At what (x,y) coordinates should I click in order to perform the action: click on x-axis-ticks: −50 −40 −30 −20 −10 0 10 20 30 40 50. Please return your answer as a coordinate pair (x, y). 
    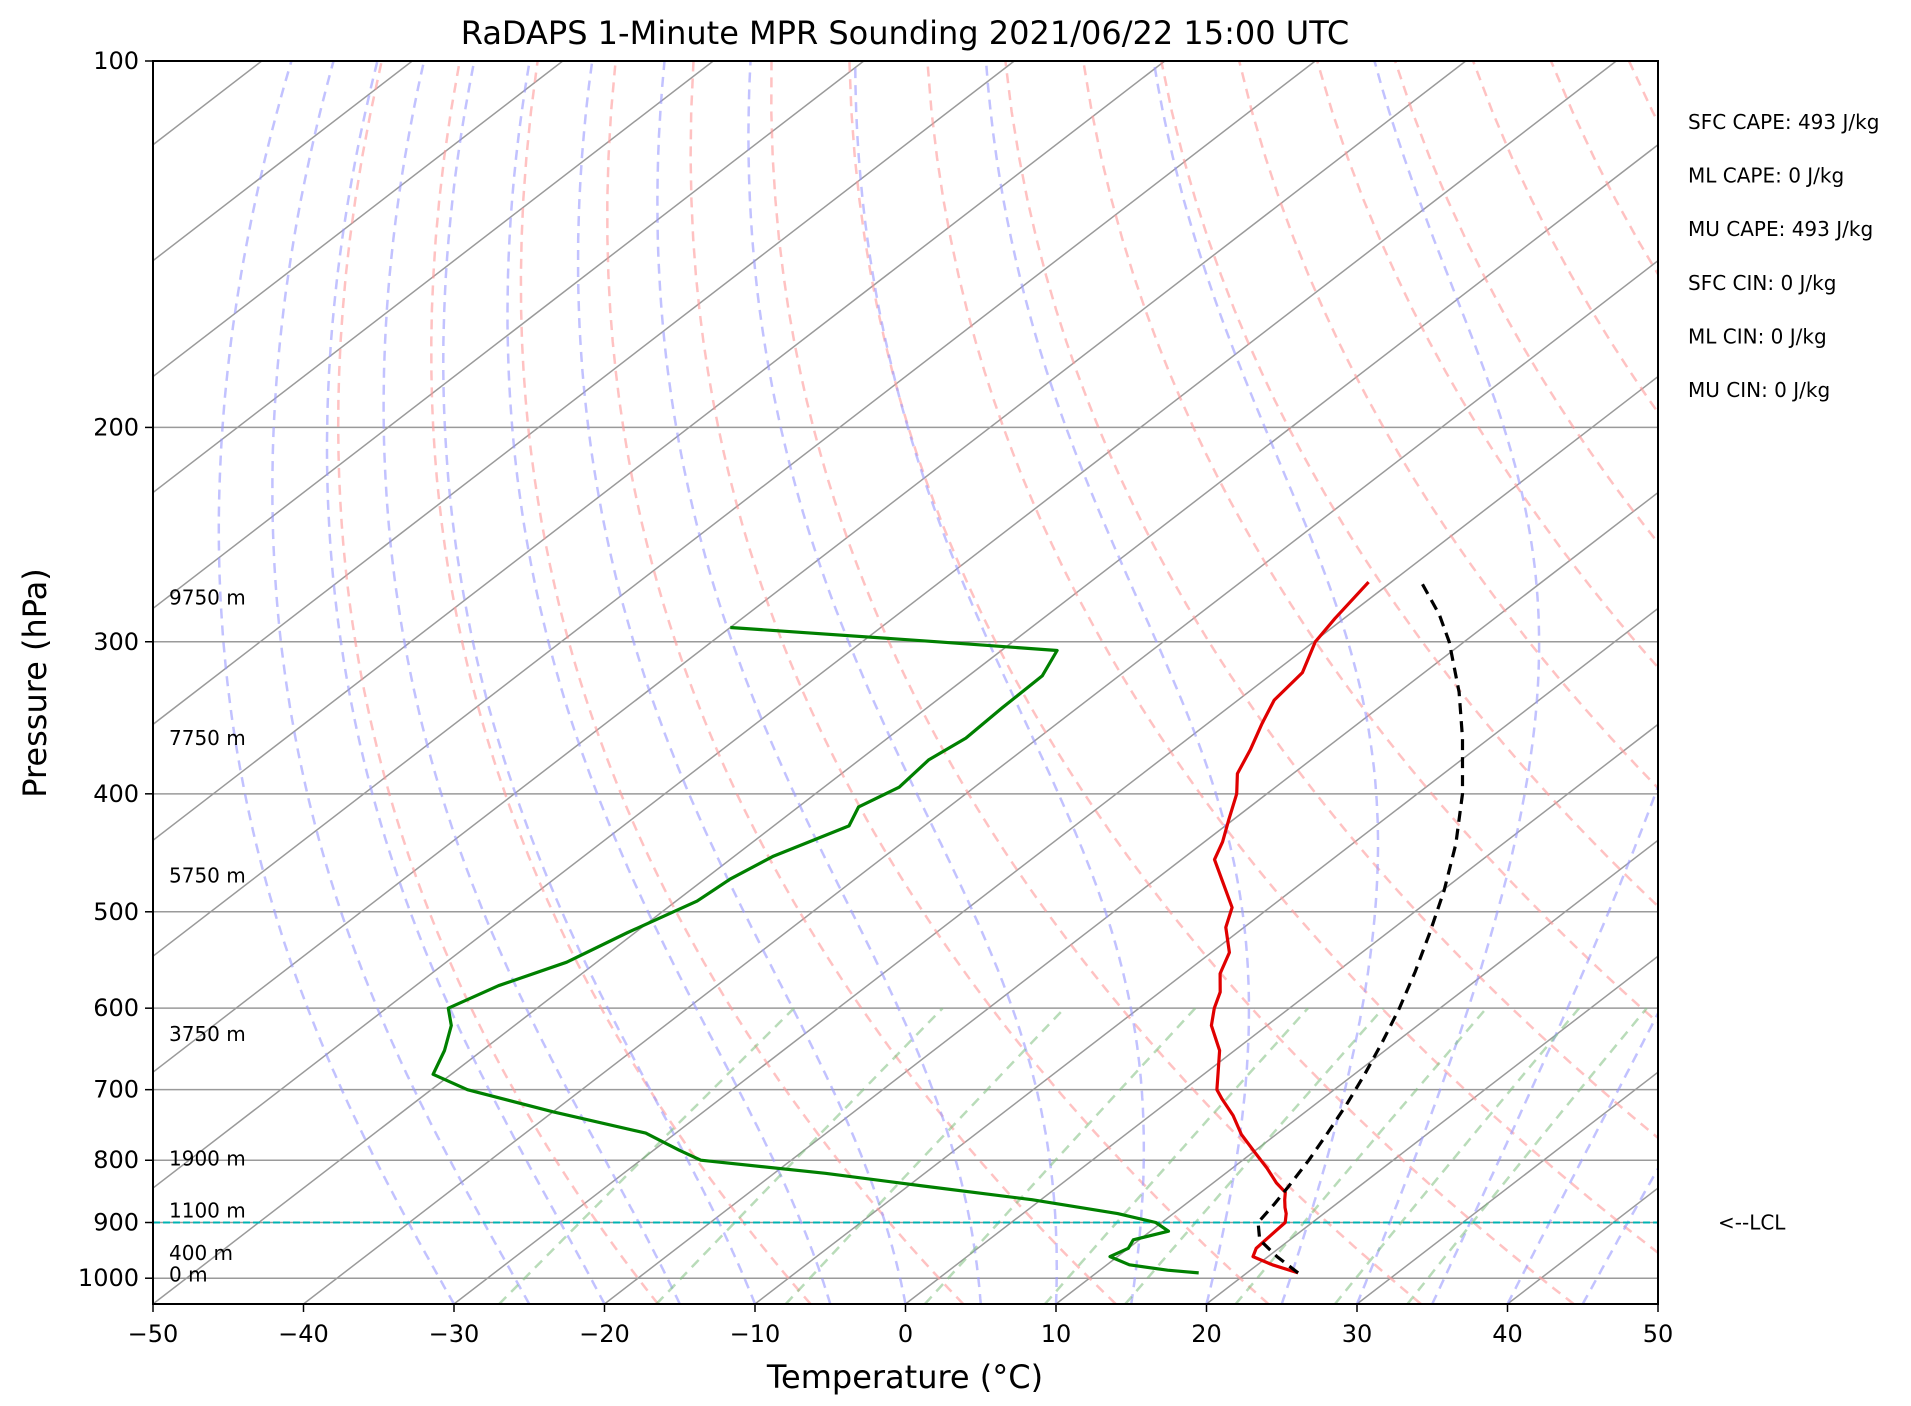
    Looking at the image, I should click on (901, 1326).